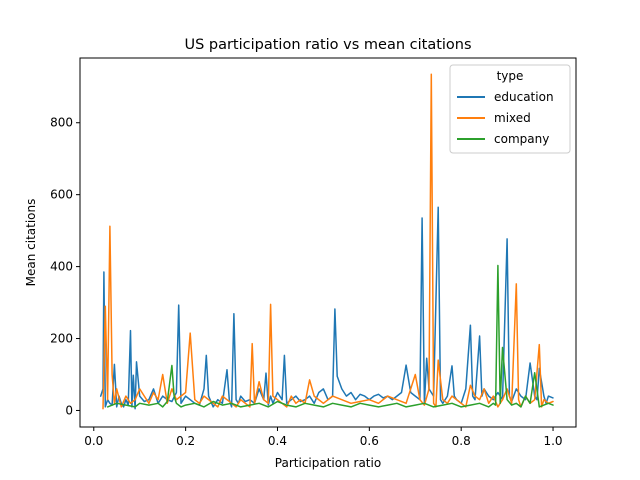 Image resolution: width=640 pixels, height=480 pixels. Describe the element at coordinates (510, 76) in the screenshot. I see `legend-title: type` at that location.